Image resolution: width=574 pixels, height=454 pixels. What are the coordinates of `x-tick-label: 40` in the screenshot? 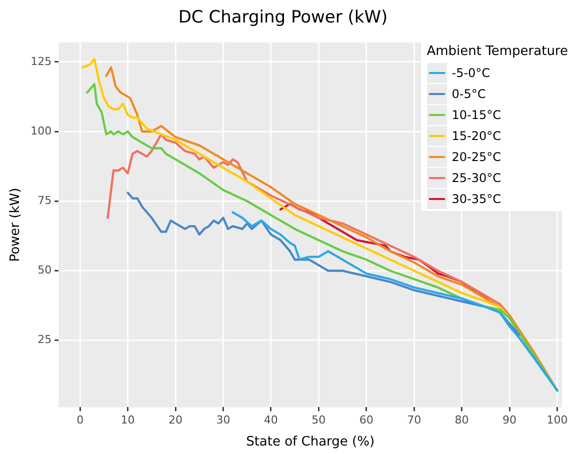 It's located at (271, 420).